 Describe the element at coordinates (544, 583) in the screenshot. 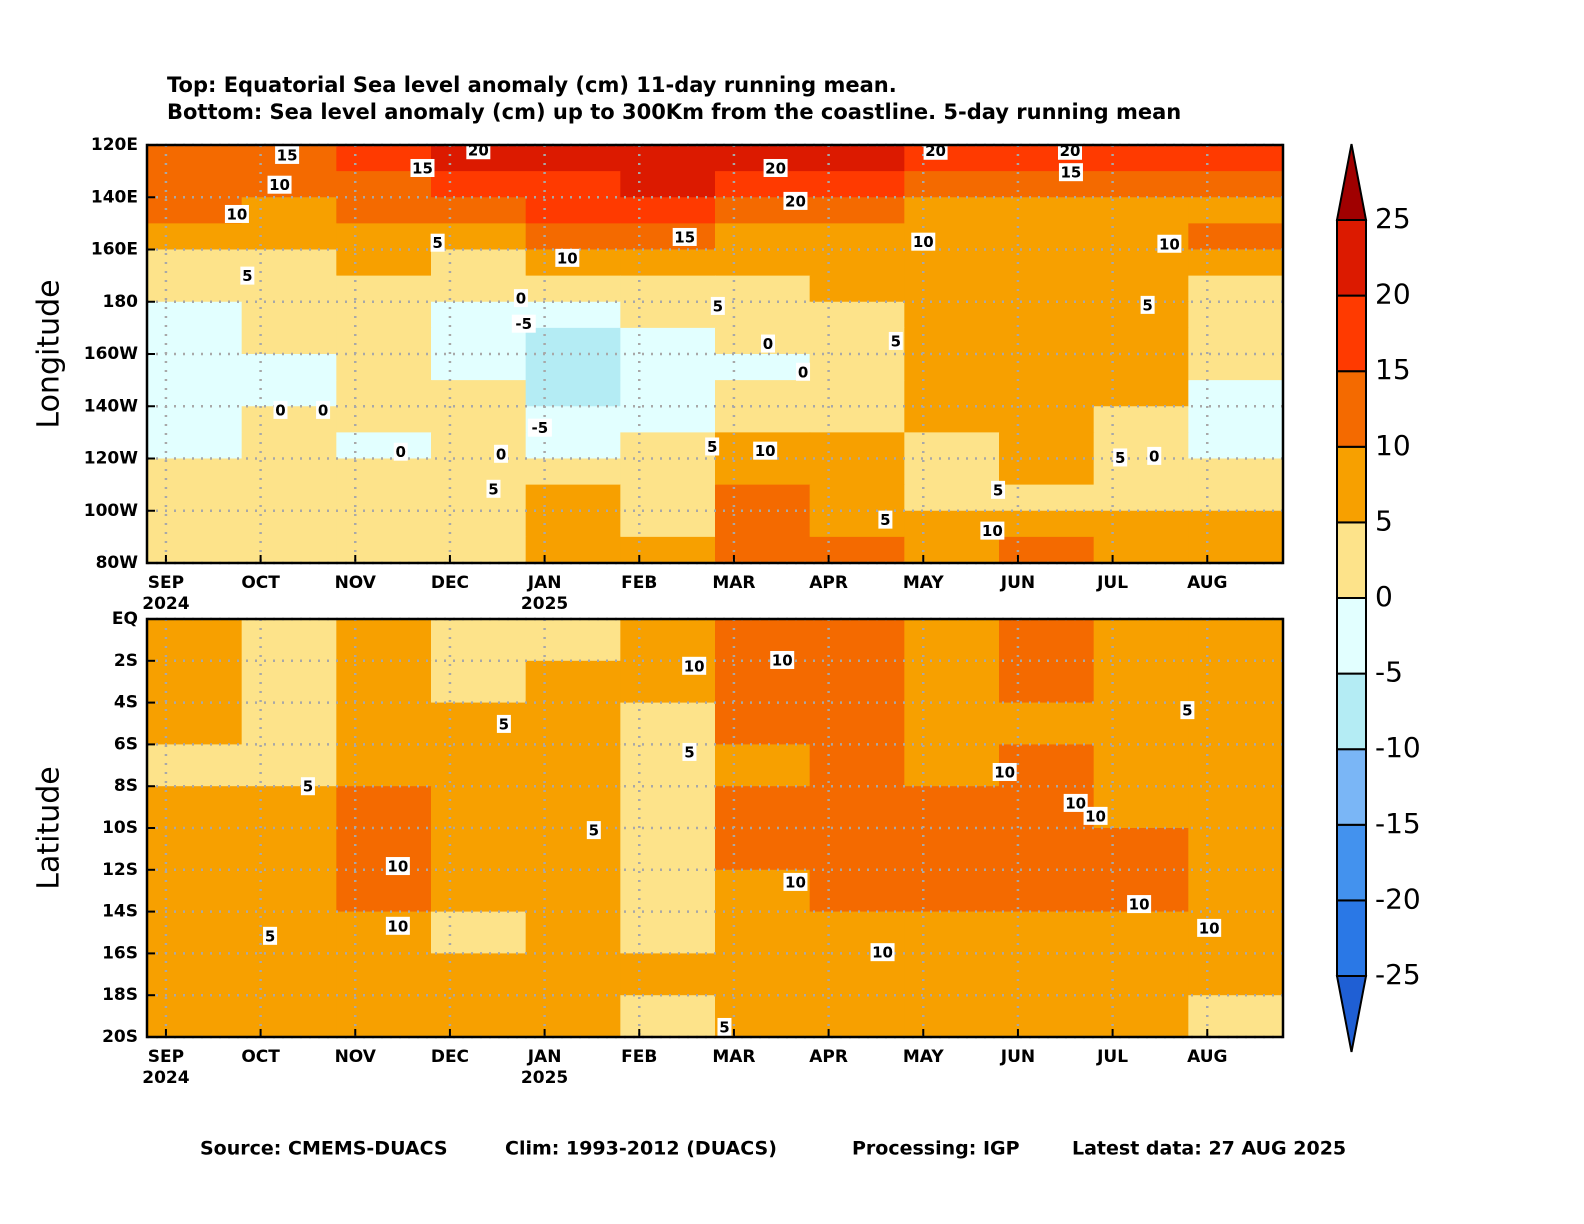

I see `x-tick-label: JAN` at that location.